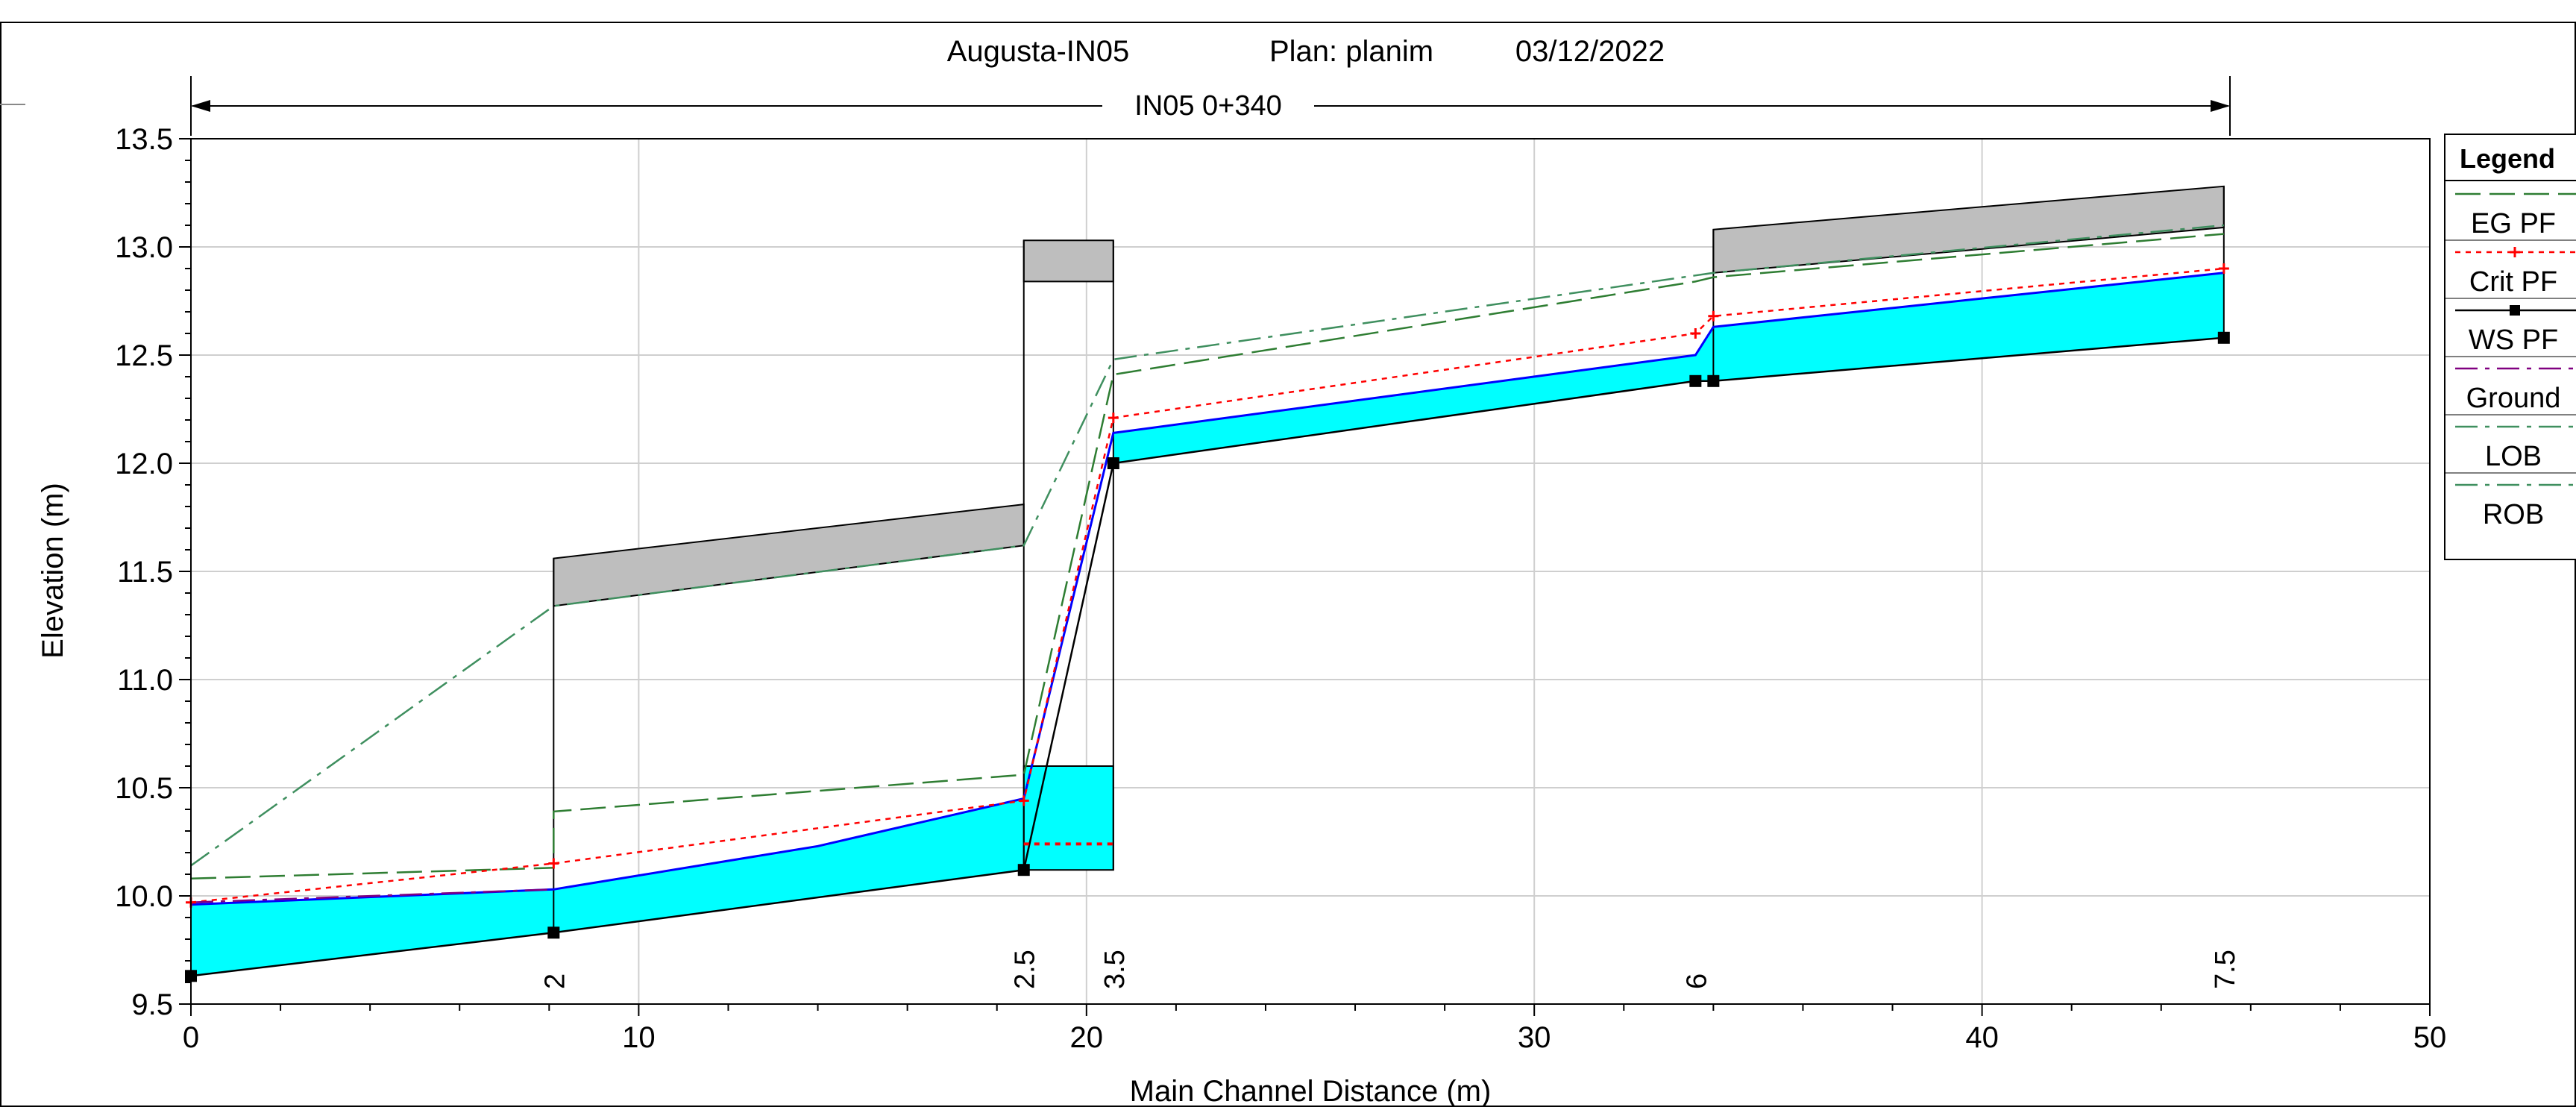  What do you see at coordinates (144, 788) in the screenshot?
I see `y-tick-label: 10.5` at bounding box center [144, 788].